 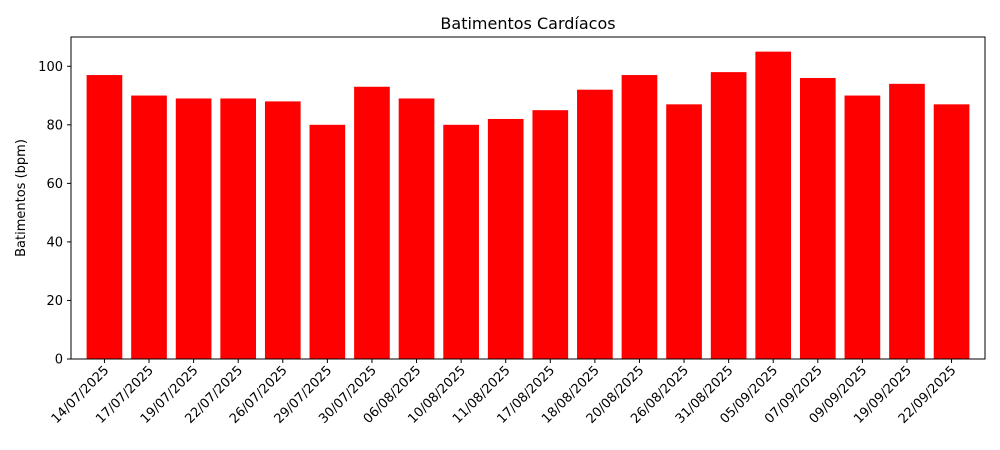 What do you see at coordinates (54, 242) in the screenshot?
I see `y-tick-label: 40` at bounding box center [54, 242].